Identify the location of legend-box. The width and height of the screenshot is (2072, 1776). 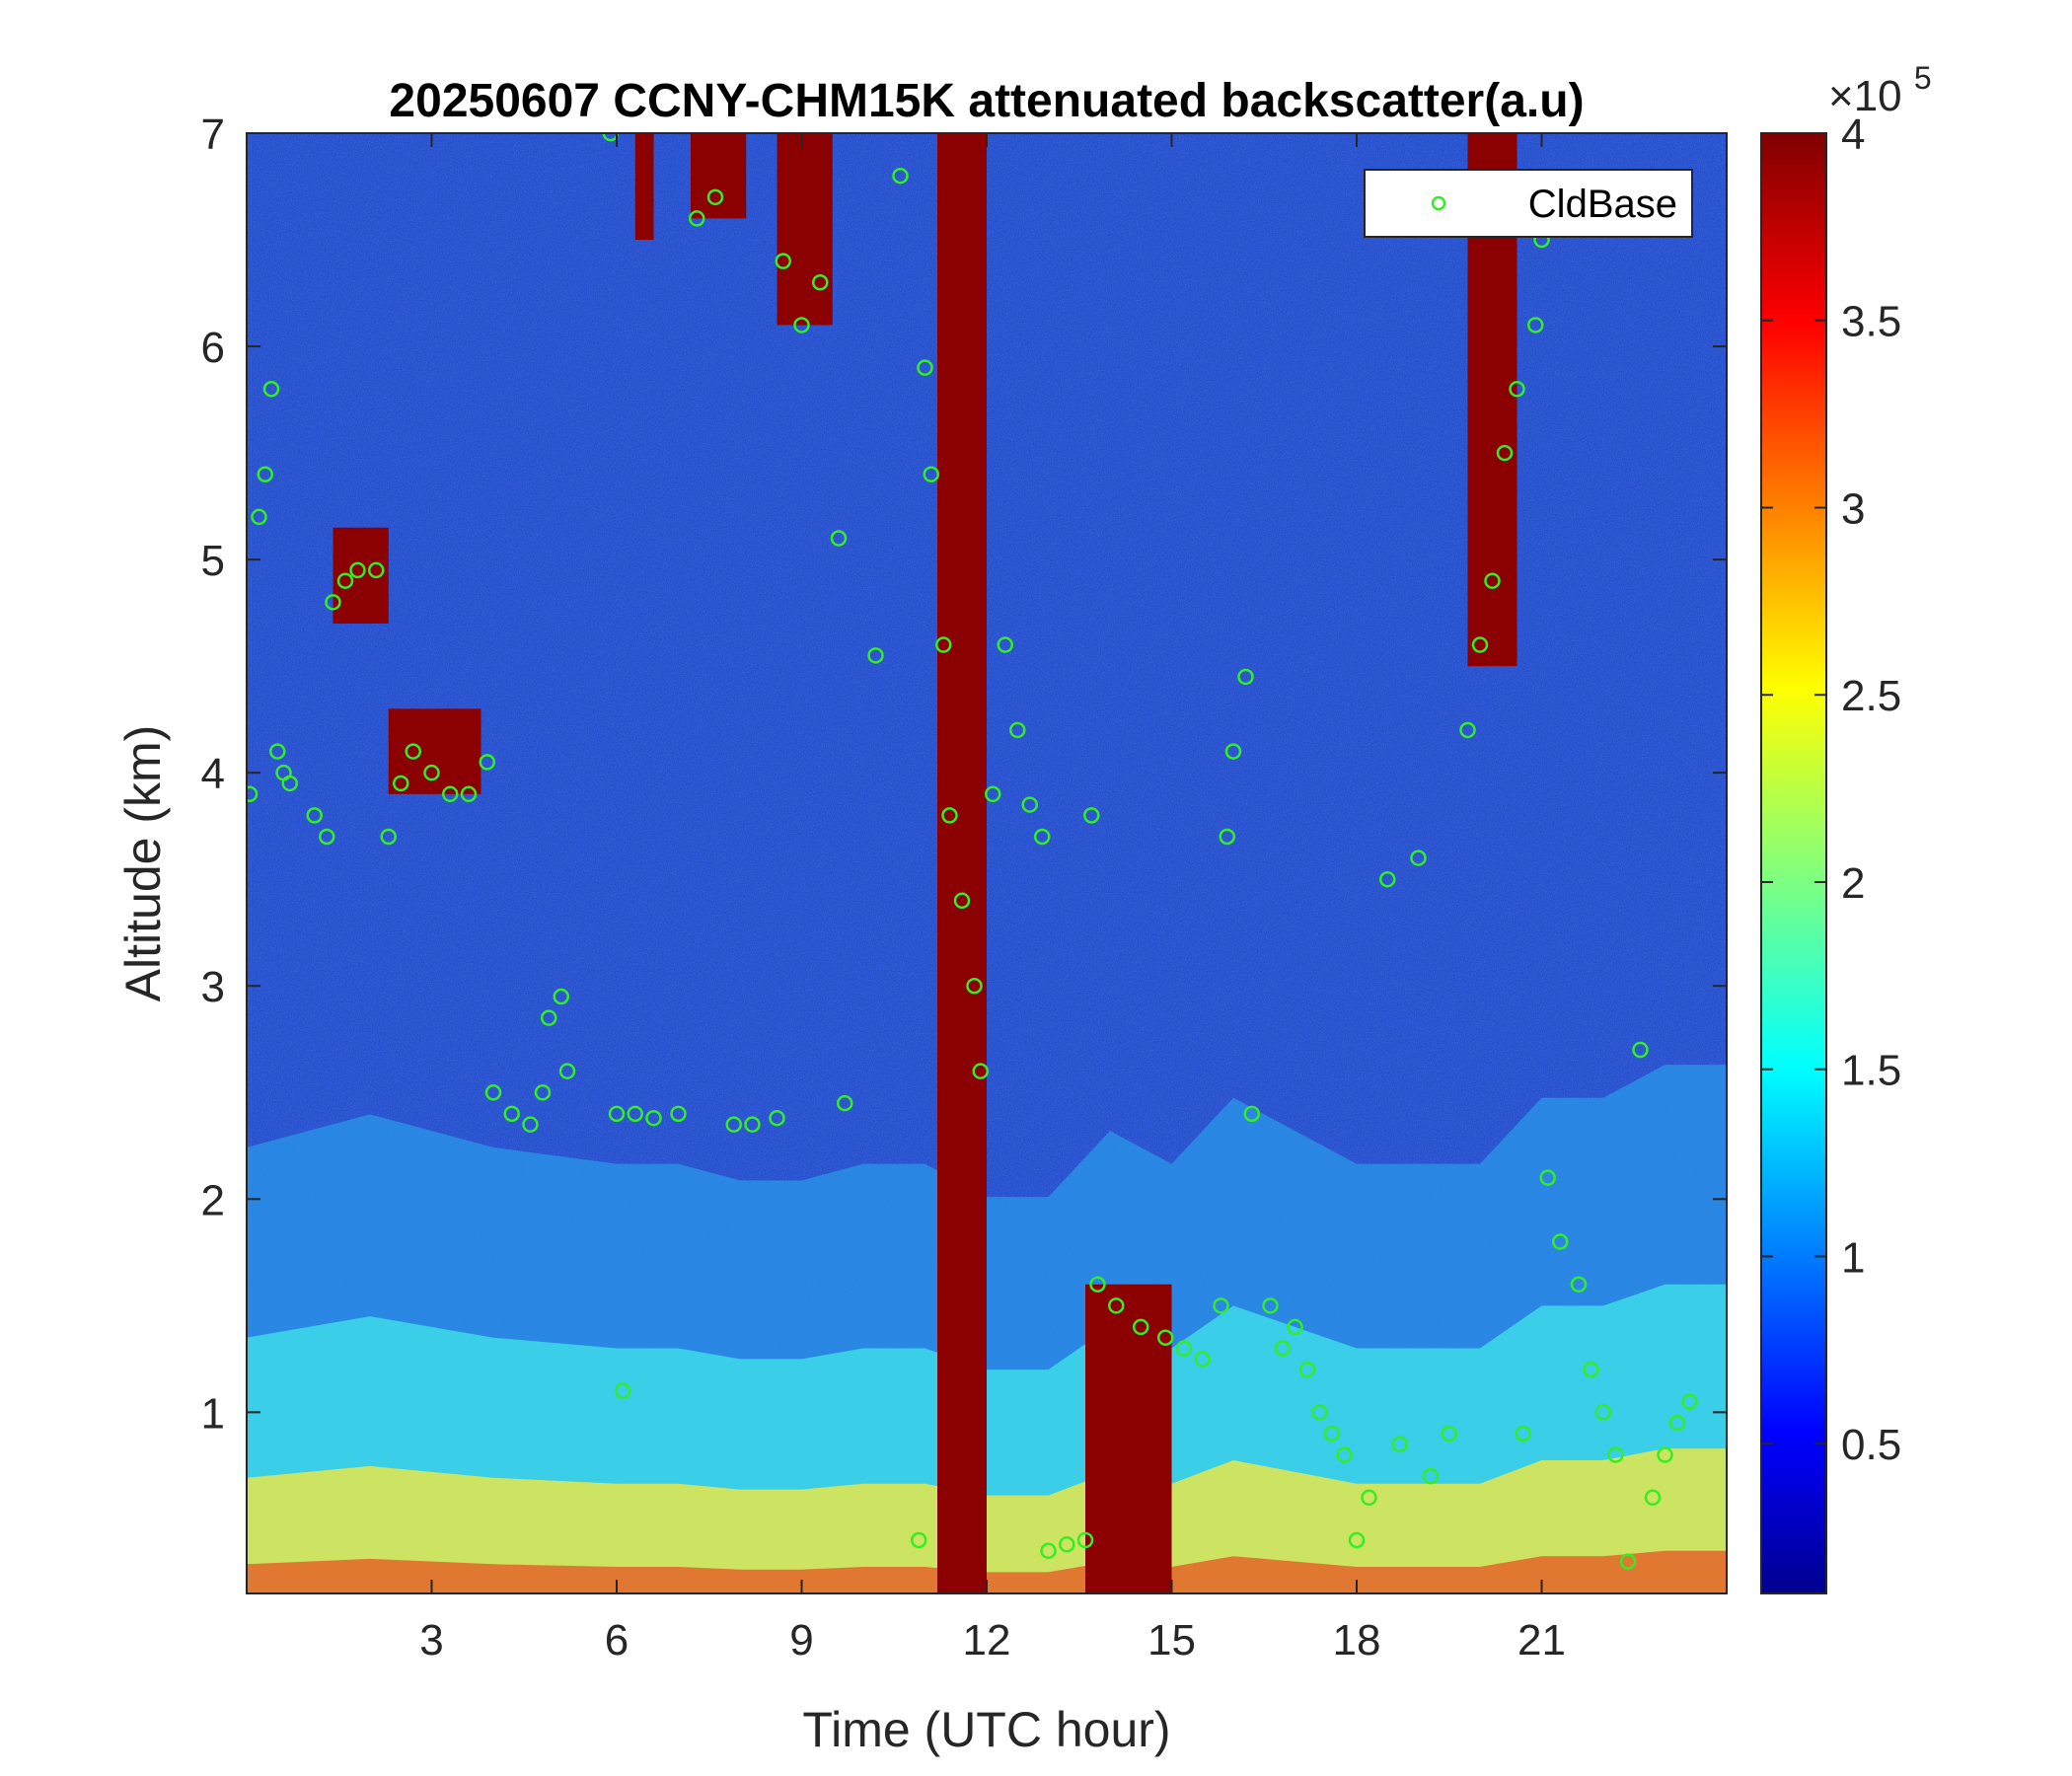
(1529, 204).